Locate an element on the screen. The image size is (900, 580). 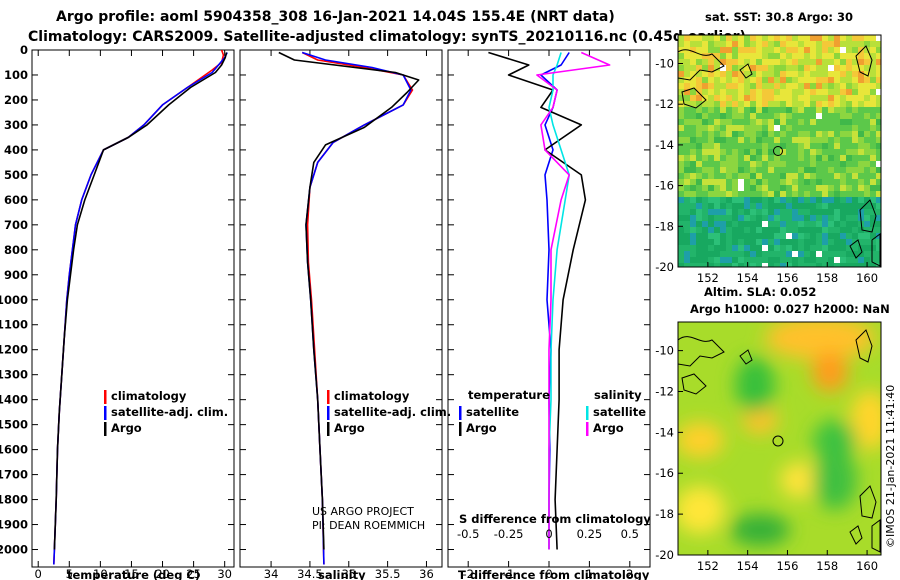
x-tick-label: 15 is located at coordinates (131, 573).